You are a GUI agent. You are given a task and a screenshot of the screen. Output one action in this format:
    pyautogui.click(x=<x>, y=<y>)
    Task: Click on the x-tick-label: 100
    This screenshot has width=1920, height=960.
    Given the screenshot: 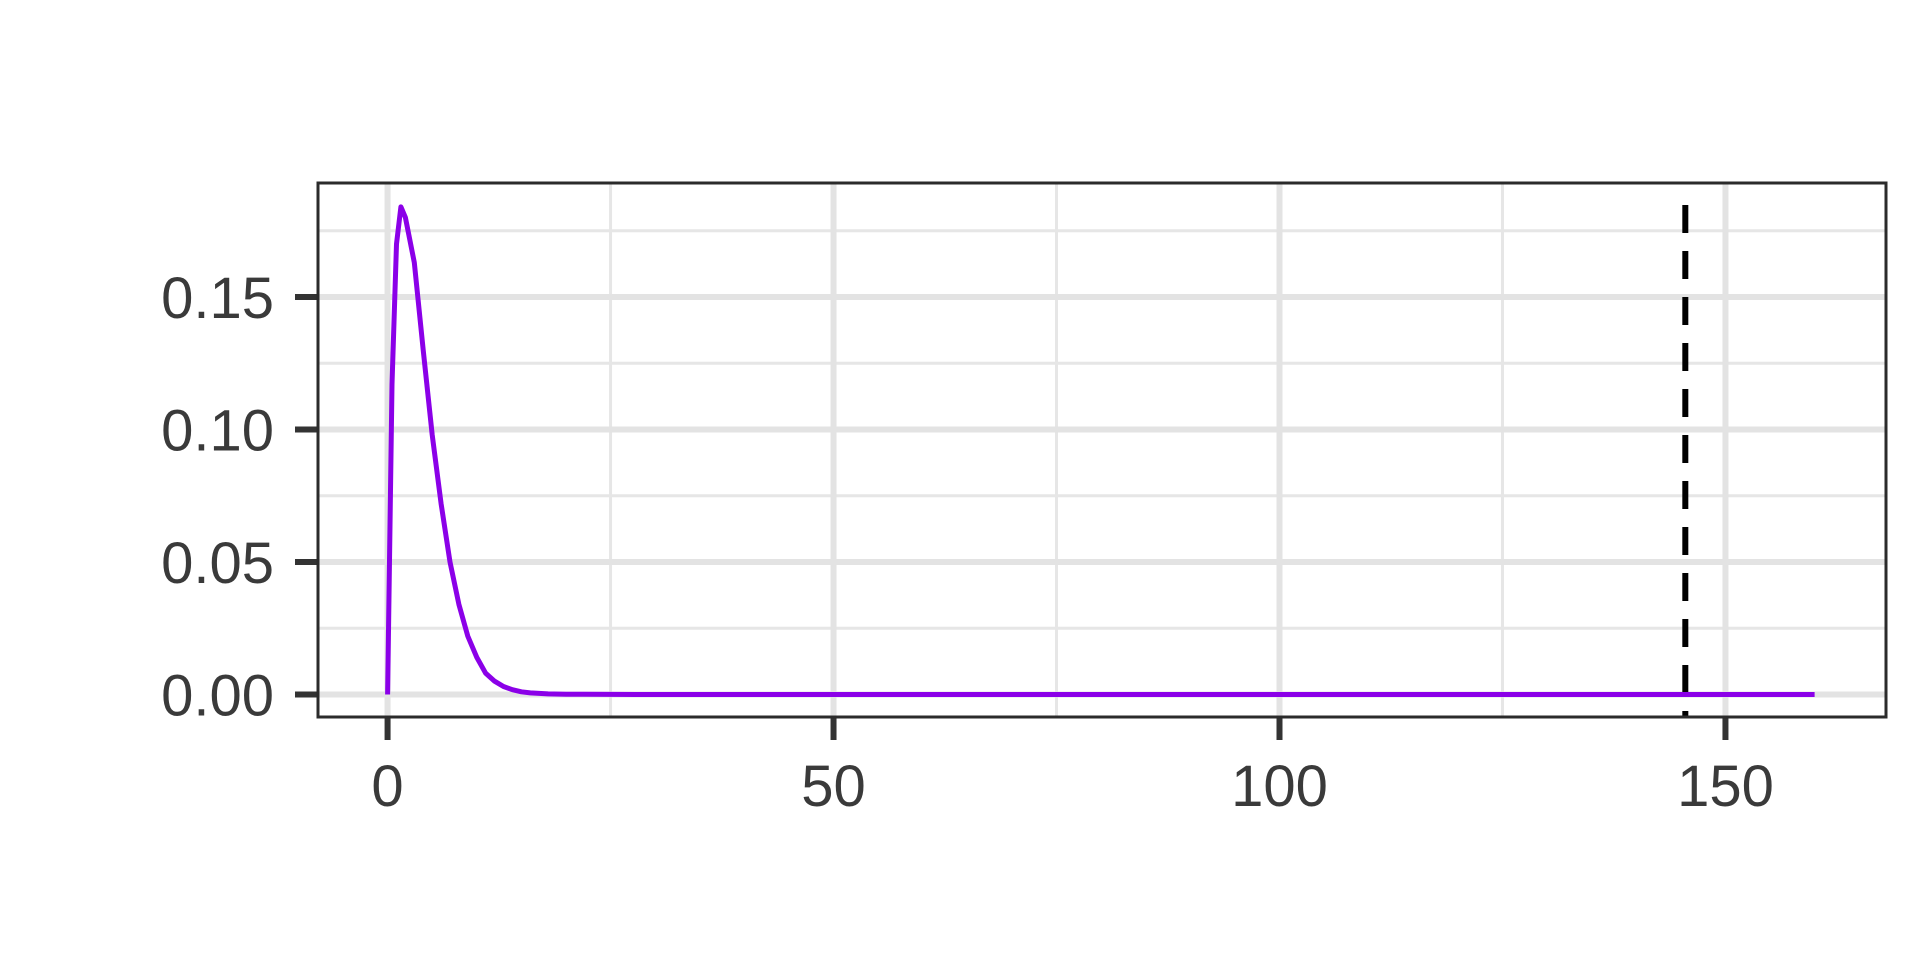 What is the action you would take?
    pyautogui.click(x=1279, y=786)
    